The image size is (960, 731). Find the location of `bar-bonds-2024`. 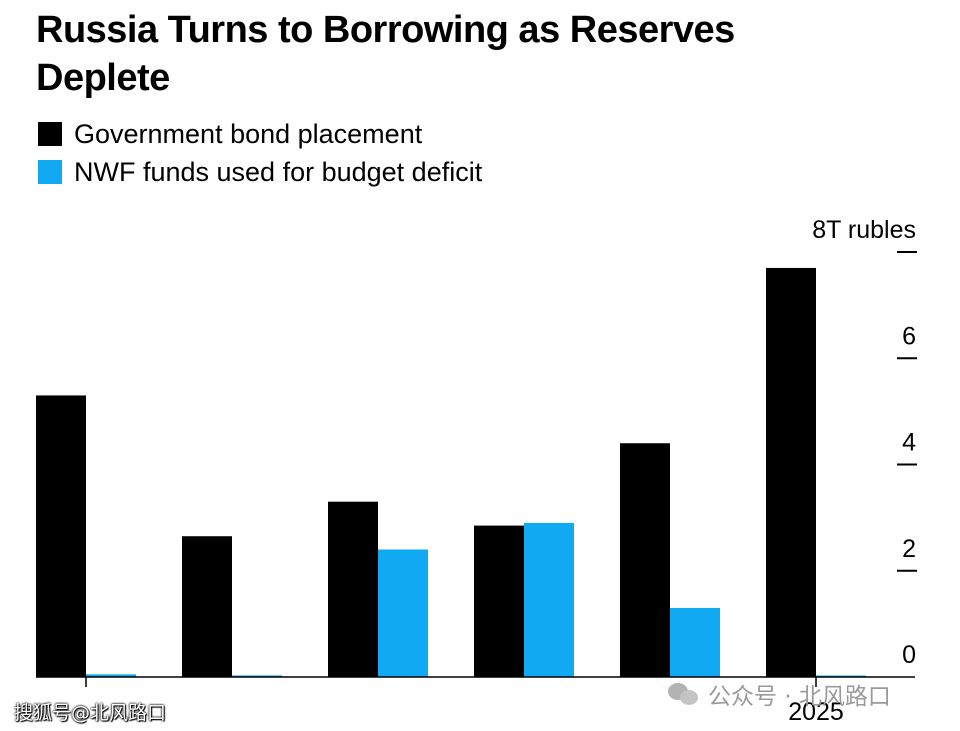

bar-bonds-2024 is located at coordinates (645, 560).